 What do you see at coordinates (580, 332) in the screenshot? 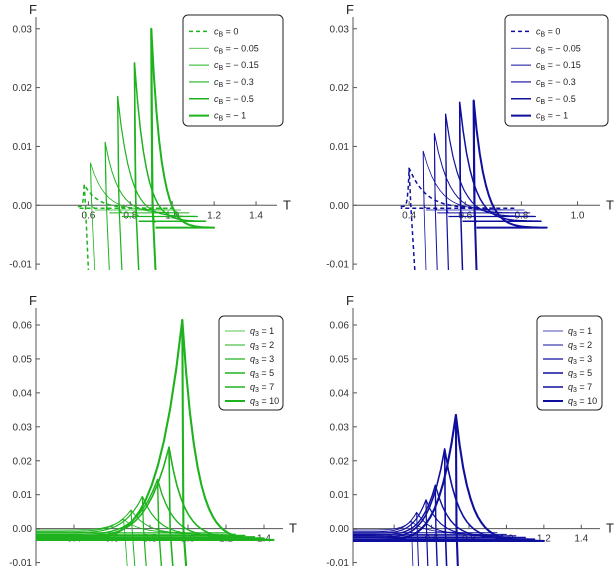
I see `legend-label: q3 = 1` at bounding box center [580, 332].